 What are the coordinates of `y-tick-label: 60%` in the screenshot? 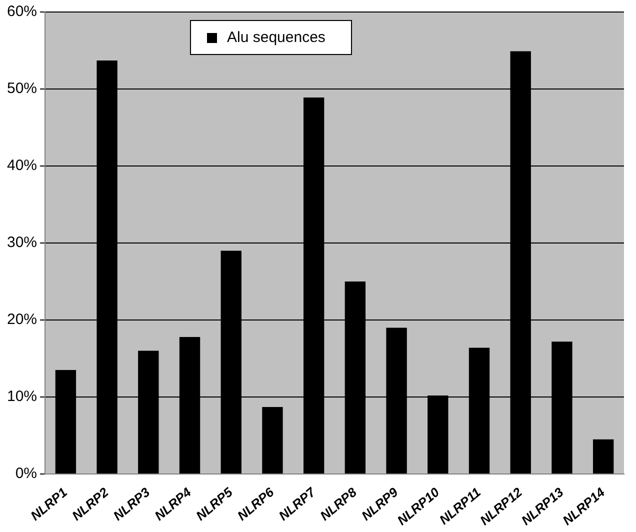 It's located at (22, 11).